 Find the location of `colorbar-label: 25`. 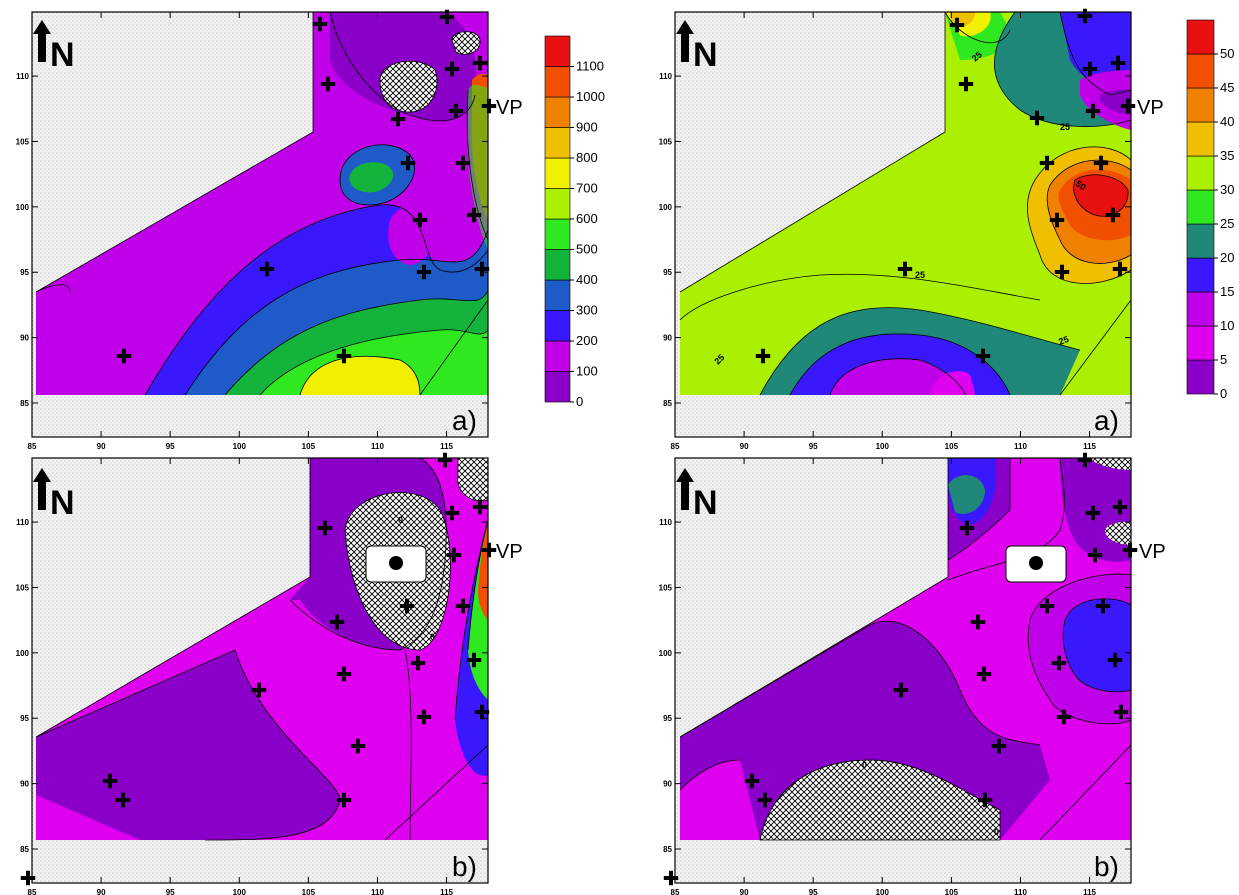

colorbar-label: 25 is located at coordinates (1227, 223).